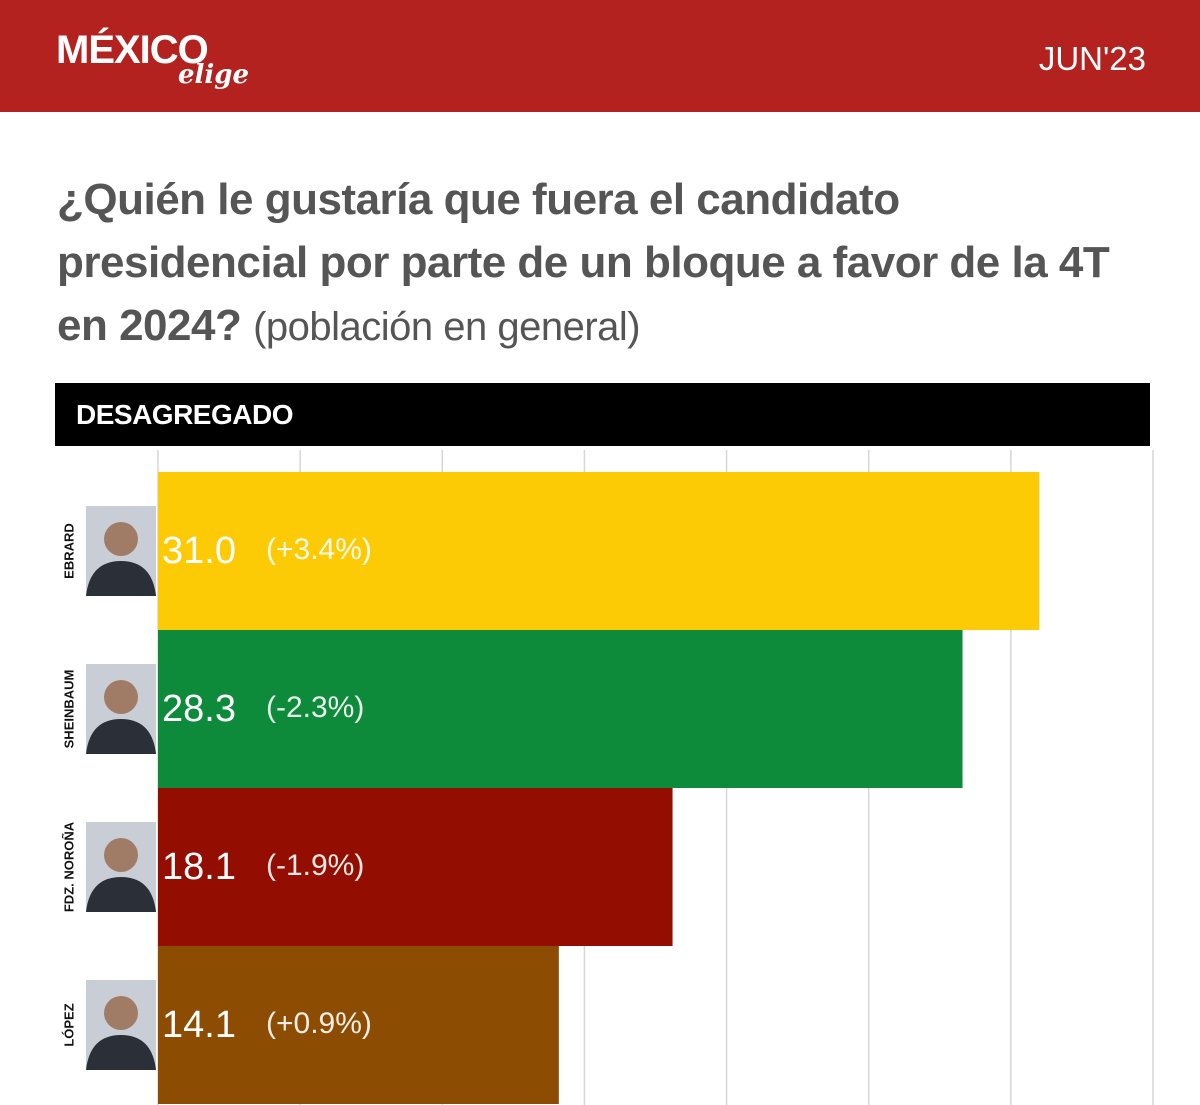  Describe the element at coordinates (184, 414) in the screenshot. I see `section-label: DESAGREGADO` at that location.